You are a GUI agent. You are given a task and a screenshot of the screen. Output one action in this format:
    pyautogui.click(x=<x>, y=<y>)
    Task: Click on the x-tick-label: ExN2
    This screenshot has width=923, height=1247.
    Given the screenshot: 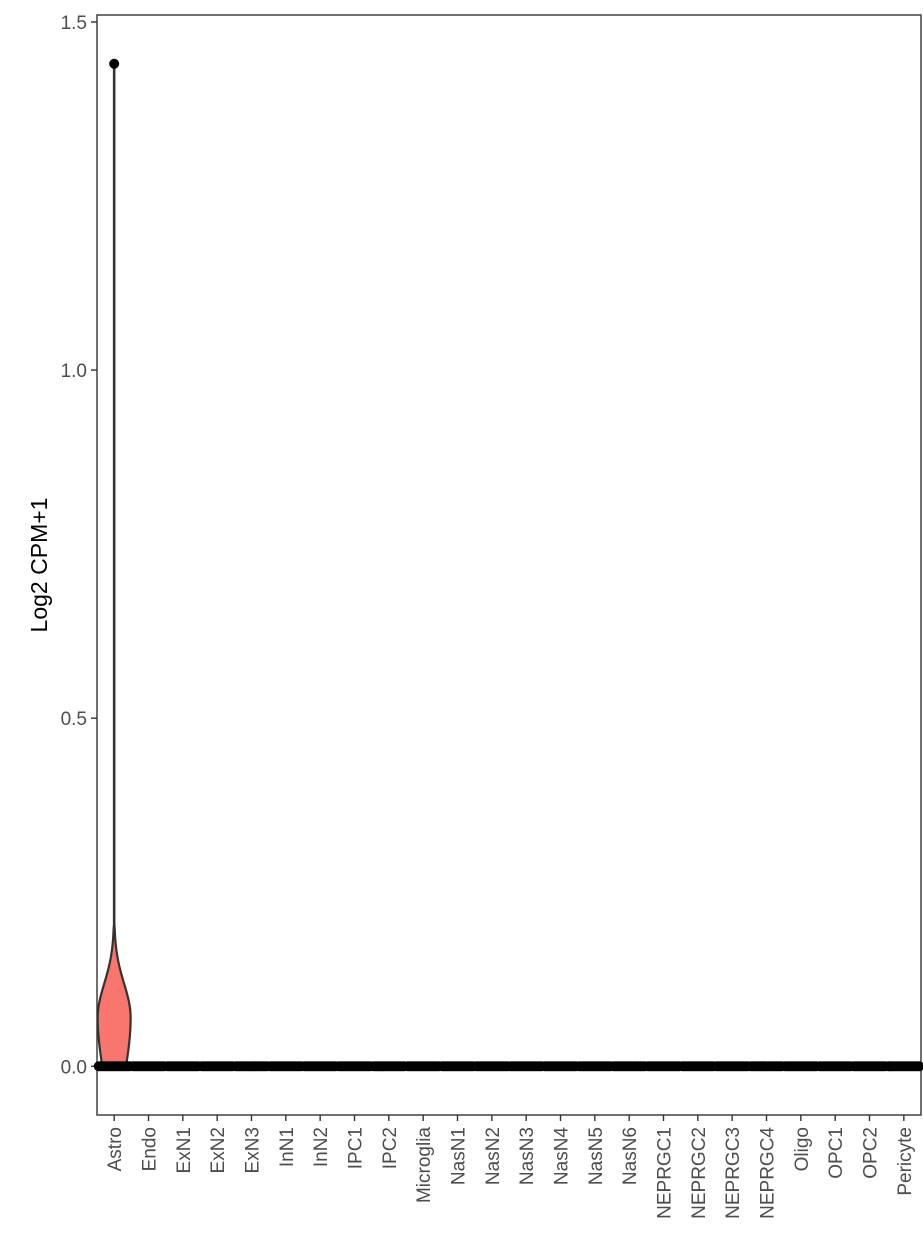 What is the action you would take?
    pyautogui.click(x=218, y=1150)
    